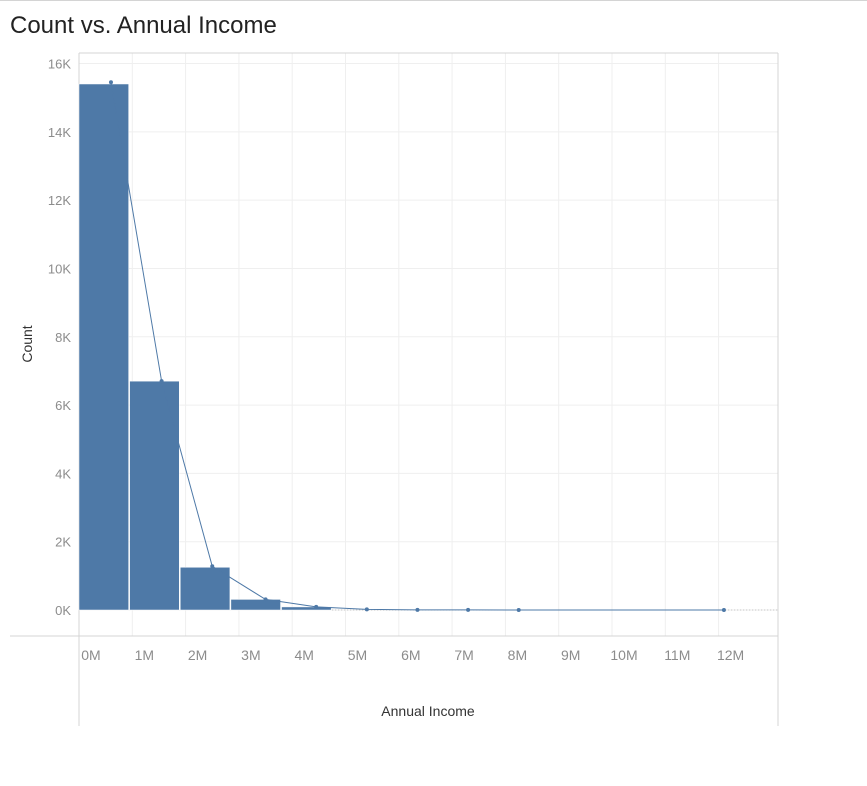 This screenshot has height=786, width=867. I want to click on y-tick-label: 16K, so click(59, 64).